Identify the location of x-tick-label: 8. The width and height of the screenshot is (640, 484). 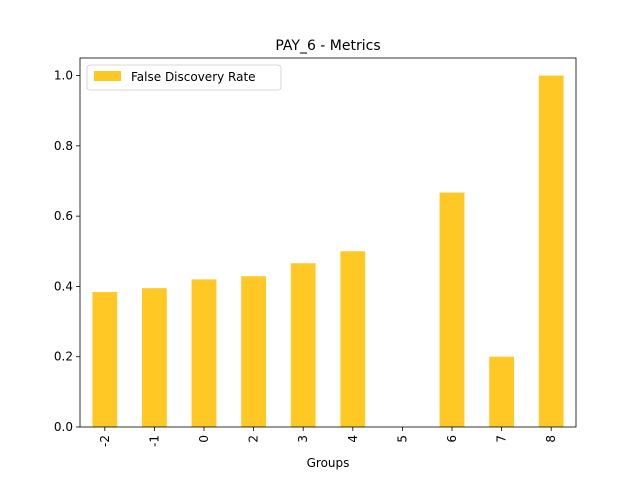
(551, 439).